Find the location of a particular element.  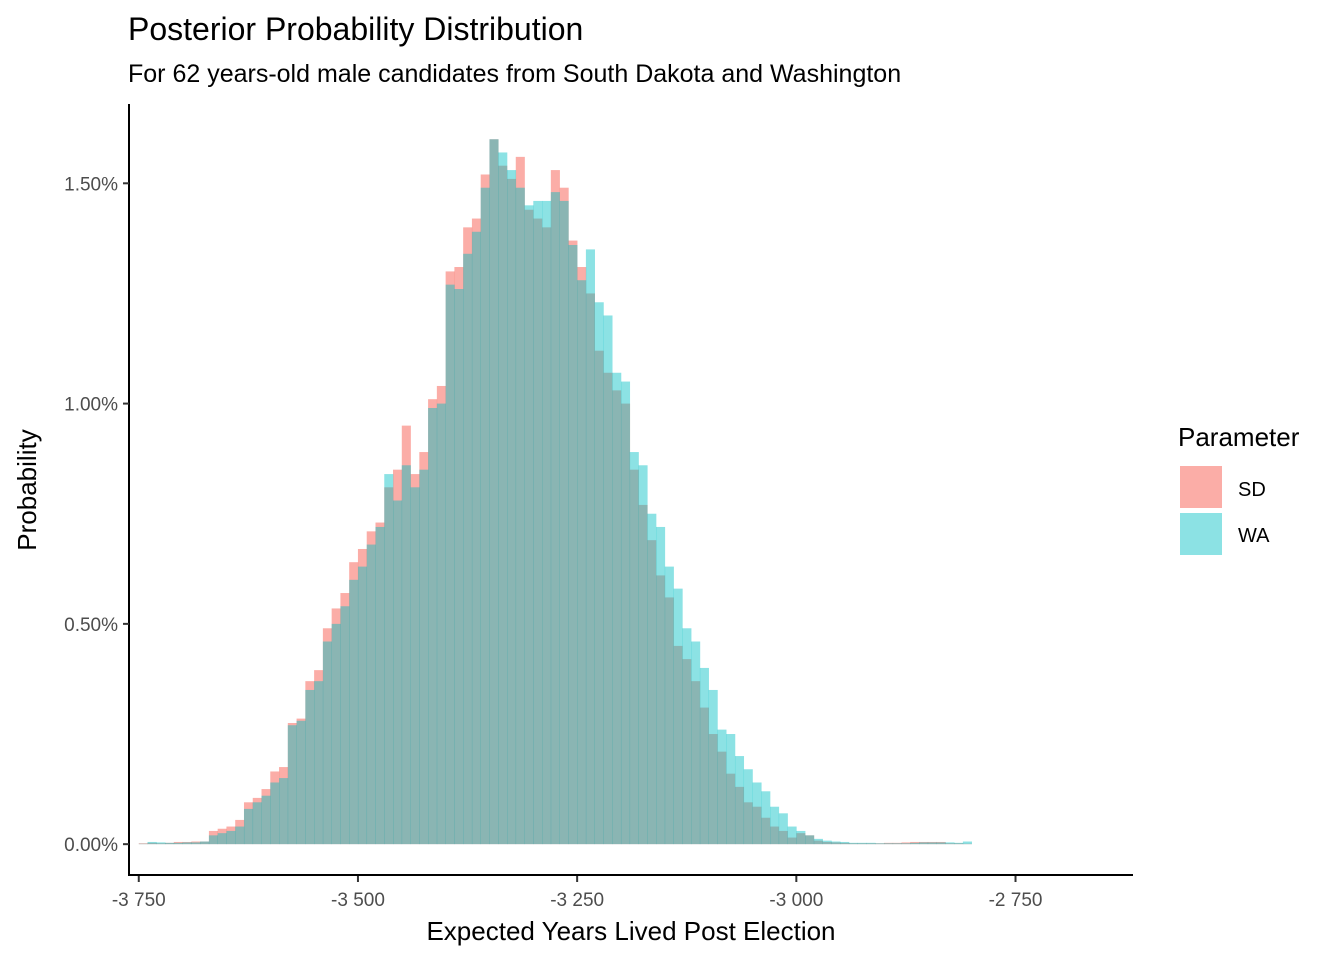

legend-key-sd is located at coordinates (1201, 487).